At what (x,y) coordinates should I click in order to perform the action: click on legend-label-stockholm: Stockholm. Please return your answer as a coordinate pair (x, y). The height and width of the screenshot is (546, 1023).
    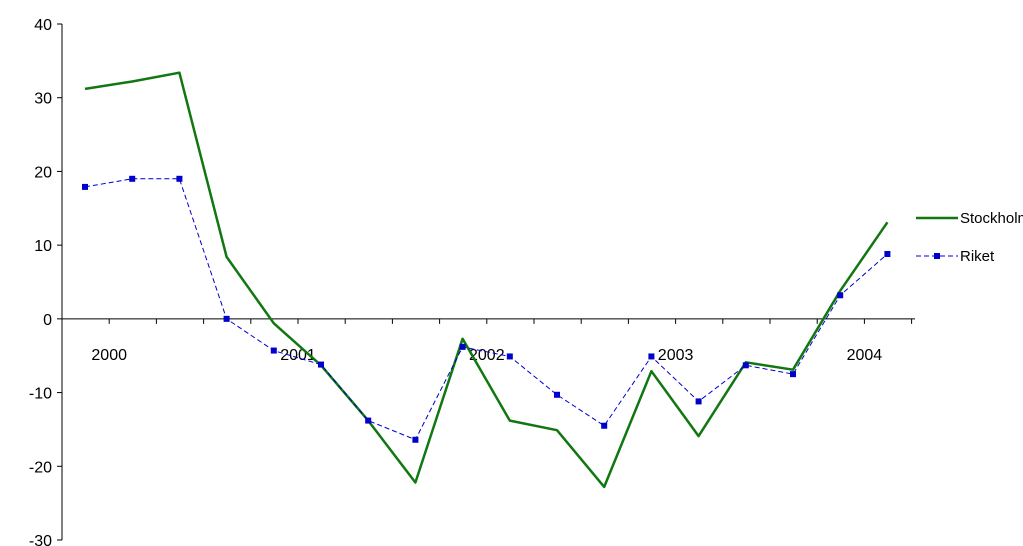
    Looking at the image, I should click on (991, 218).